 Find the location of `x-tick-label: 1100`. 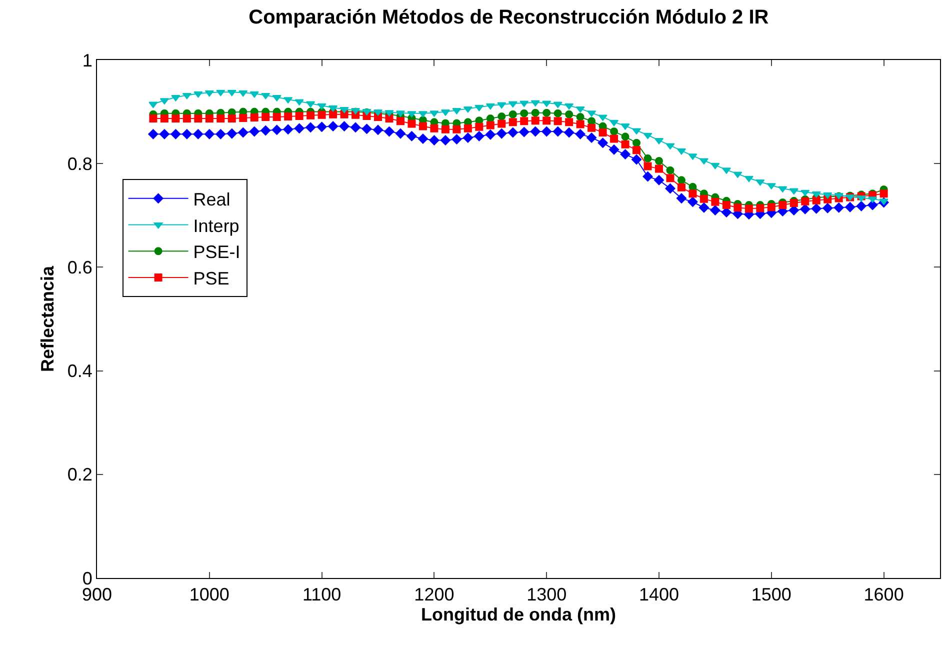

x-tick-label: 1100 is located at coordinates (322, 594).